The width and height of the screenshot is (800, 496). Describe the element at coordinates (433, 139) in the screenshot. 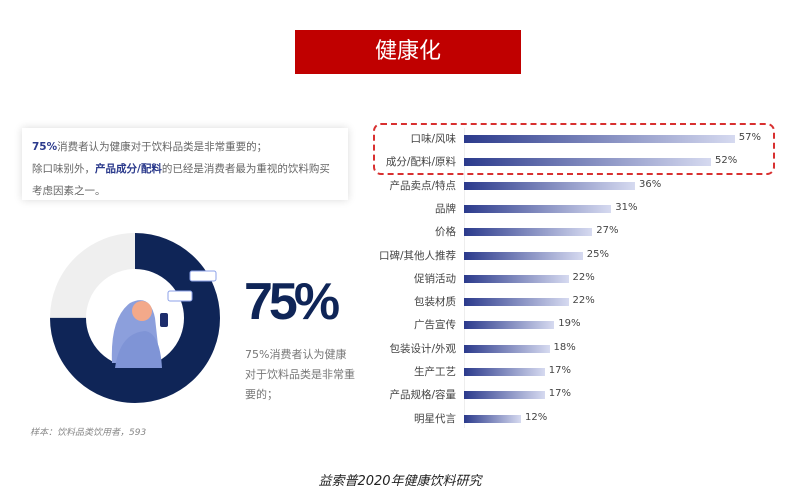

I see `bar-label: 口味/风味` at that location.